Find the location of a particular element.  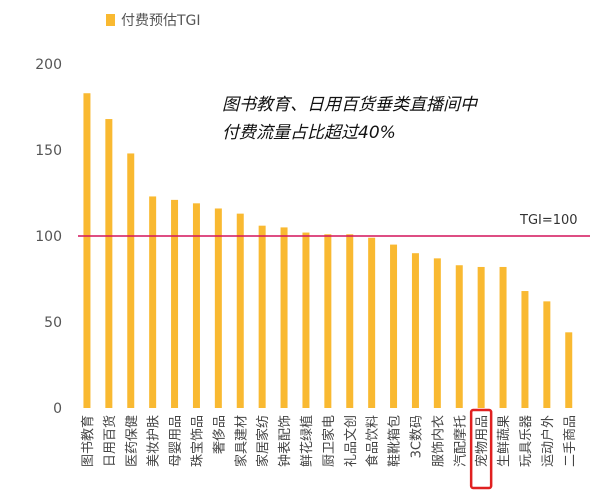

x-category-label: 图书教育 is located at coordinates (88, 441).